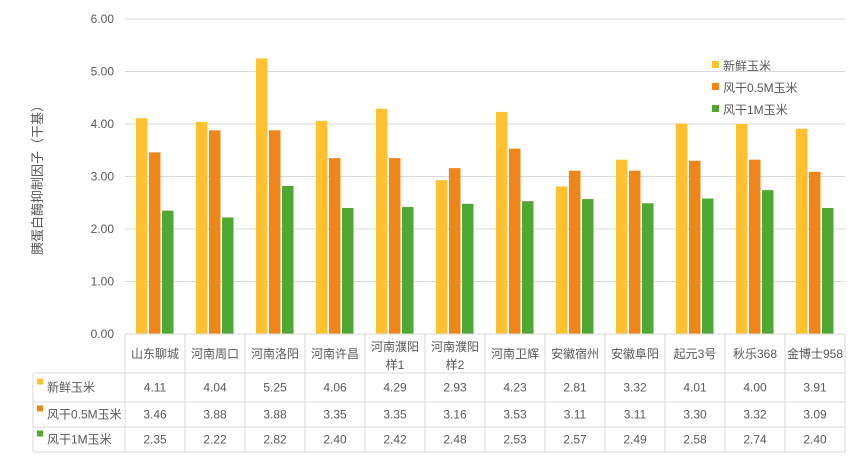 The height and width of the screenshot is (467, 865). Describe the element at coordinates (103, 19) in the screenshot. I see `y-tick-label: 6.00` at that location.